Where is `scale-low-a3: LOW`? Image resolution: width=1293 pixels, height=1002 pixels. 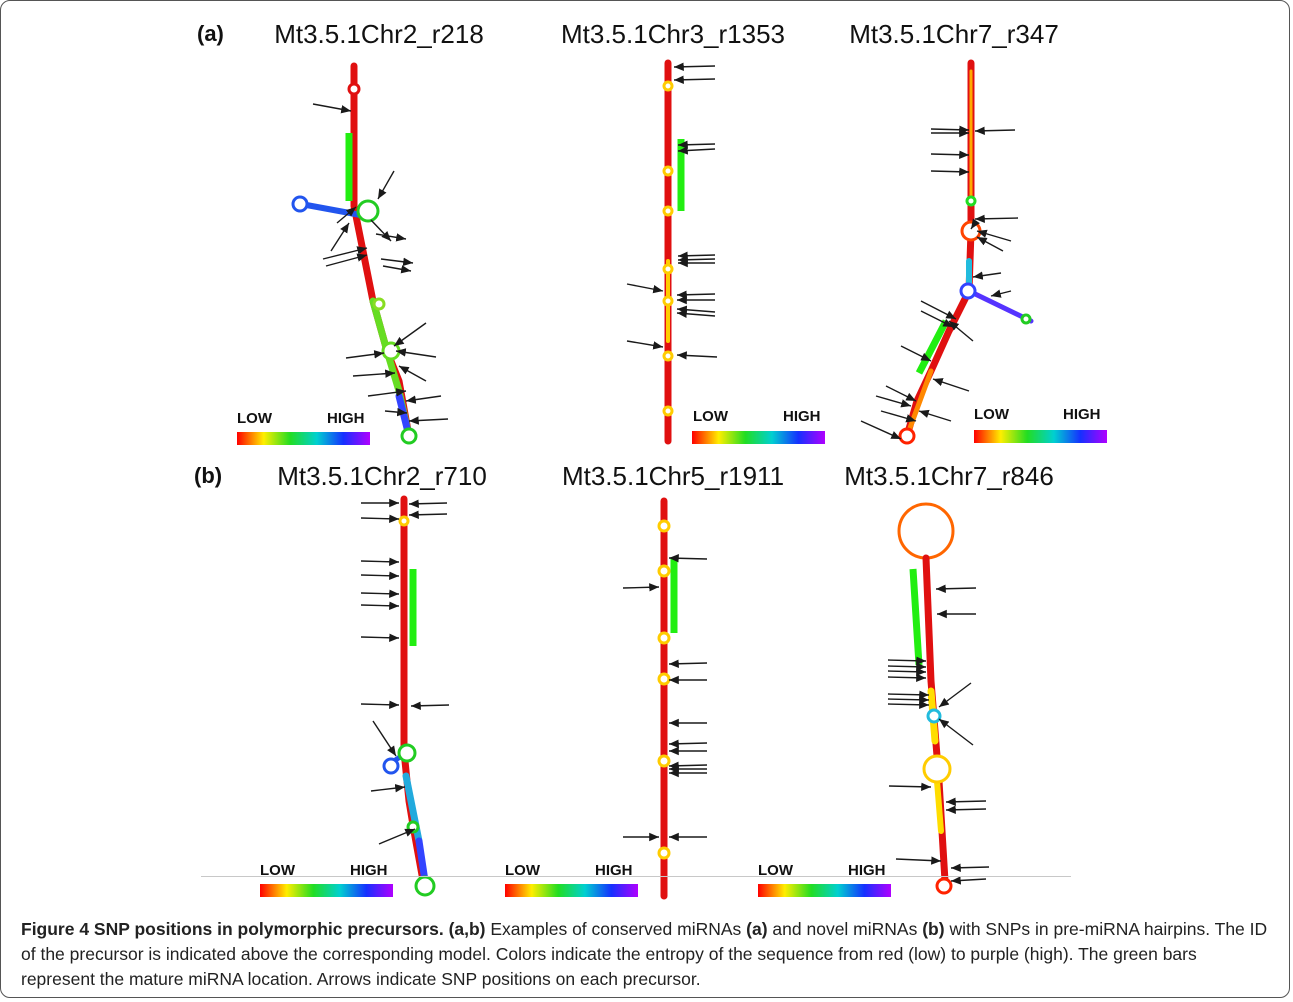 scale-low-a3: LOW is located at coordinates (991, 414).